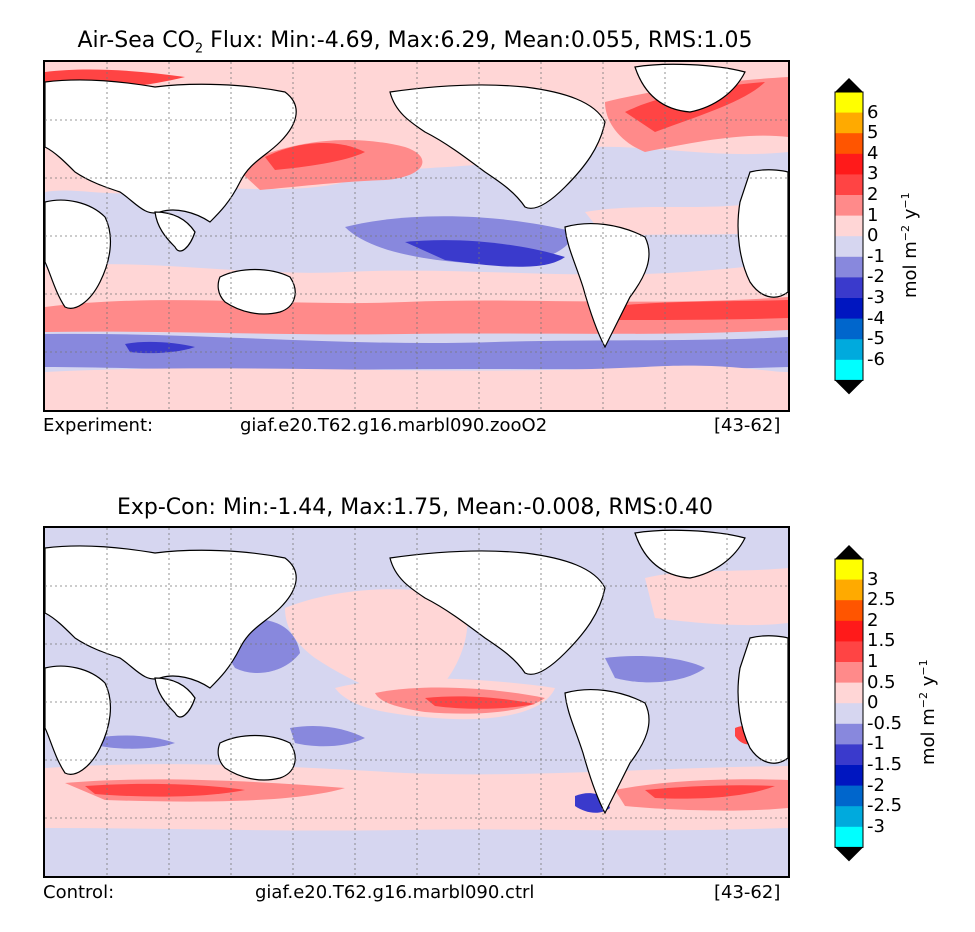  Describe the element at coordinates (881, 682) in the screenshot. I see `panel2-colorbar-tick: 0.5` at that location.